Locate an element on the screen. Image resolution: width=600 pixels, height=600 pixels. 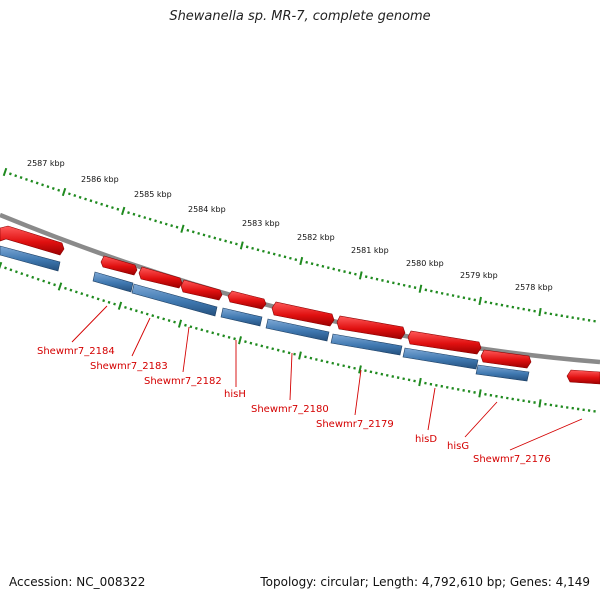
gene-label: Shewmr7_2179 is located at coordinates (355, 424).